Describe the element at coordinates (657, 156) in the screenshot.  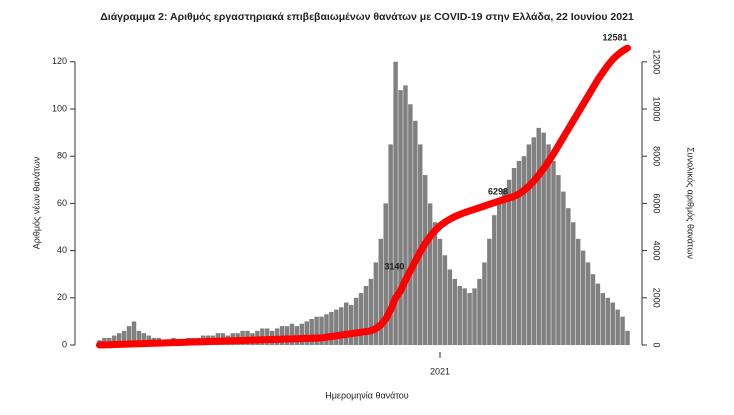
I see `y2-tick-label: 8000` at that location.